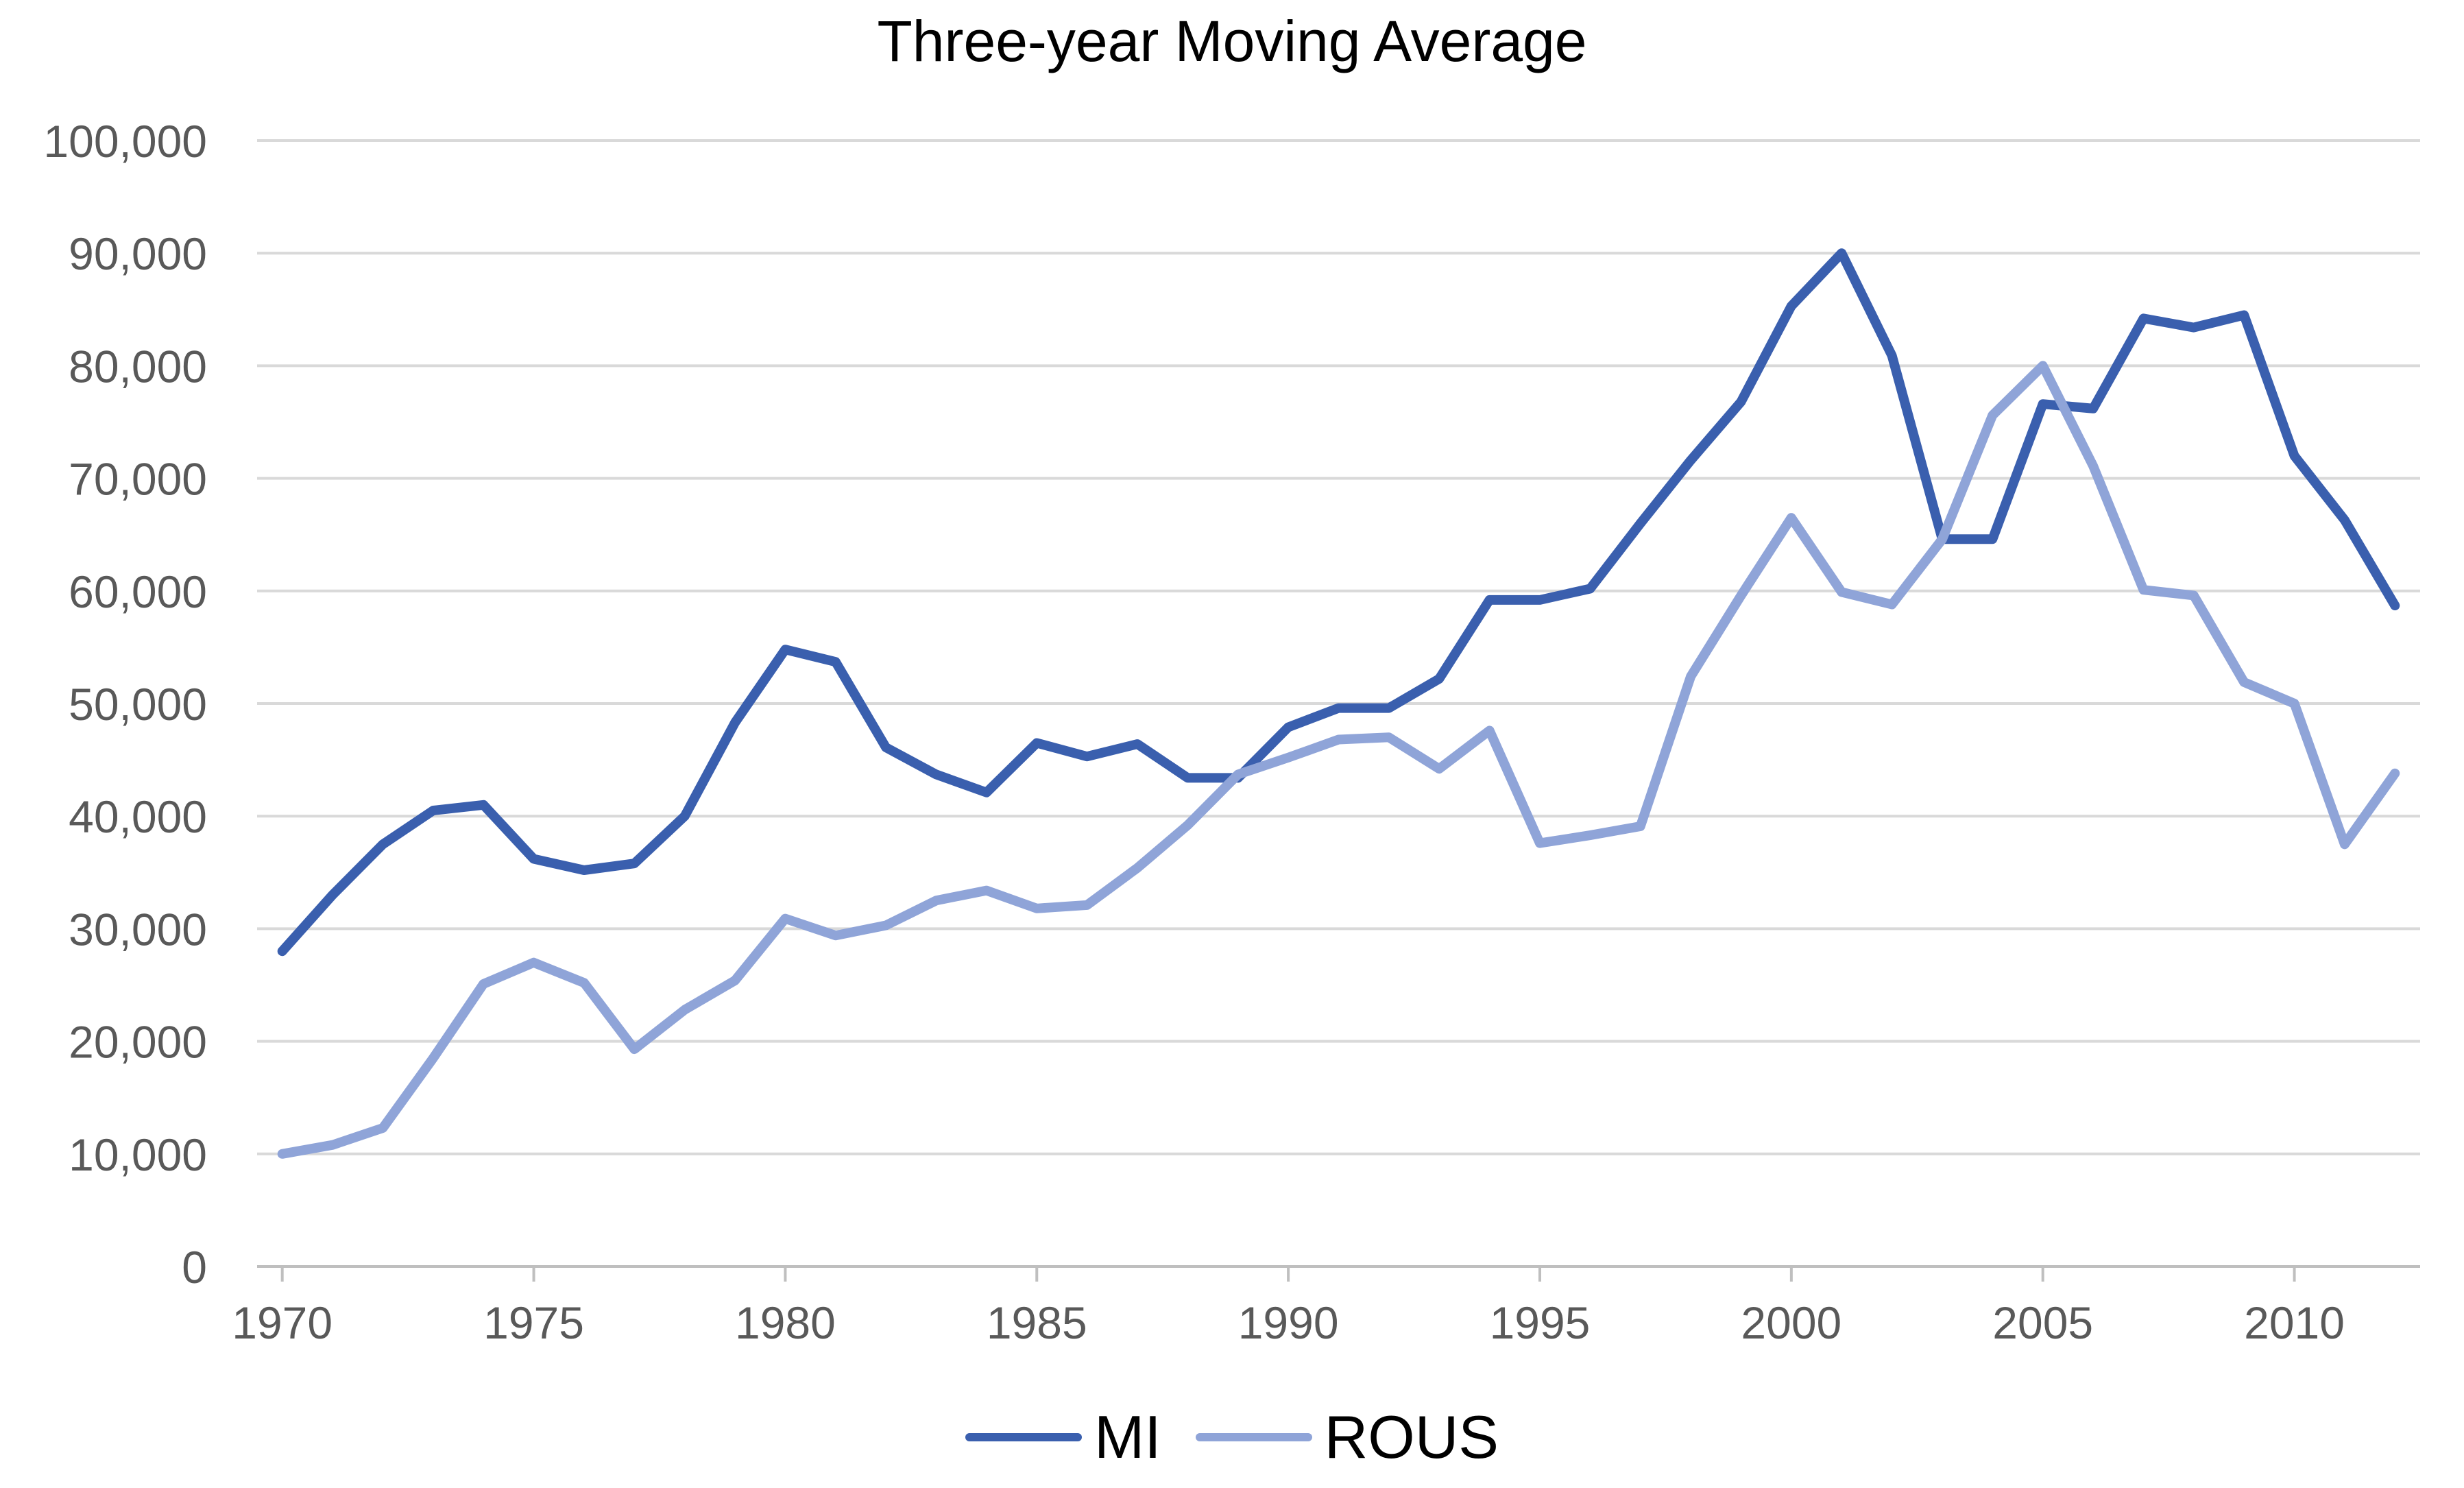 This screenshot has height=1488, width=2464. Describe the element at coordinates (1338, 1273) in the screenshot. I see `x-axis` at that location.